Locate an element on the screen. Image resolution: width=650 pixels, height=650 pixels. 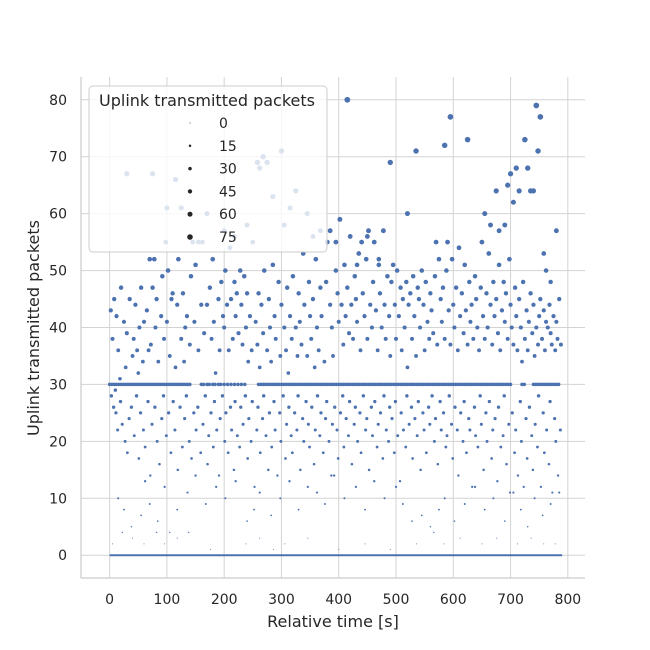
y-tick-label: 40 is located at coordinates (58, 329).